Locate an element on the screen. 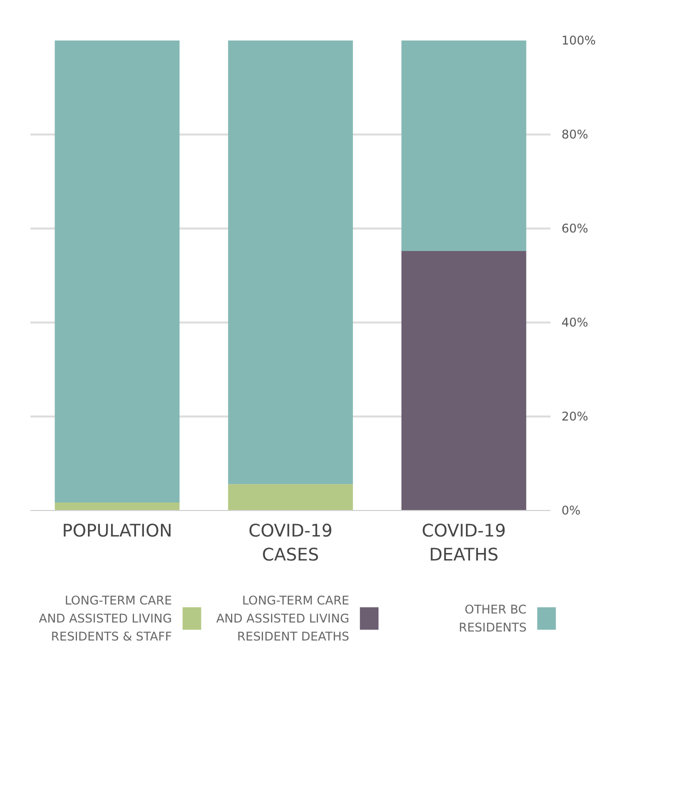 This screenshot has height=802, width=676. x-tick-label: COVID-19 DEATHS is located at coordinates (464, 544).